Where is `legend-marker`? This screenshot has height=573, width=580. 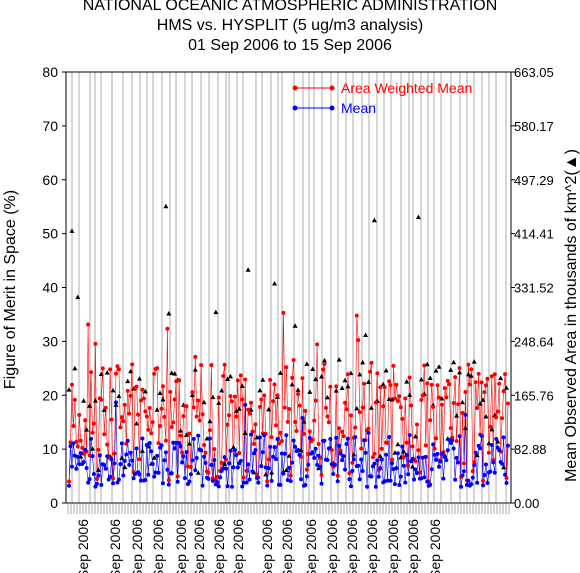
legend-marker is located at coordinates (332, 88).